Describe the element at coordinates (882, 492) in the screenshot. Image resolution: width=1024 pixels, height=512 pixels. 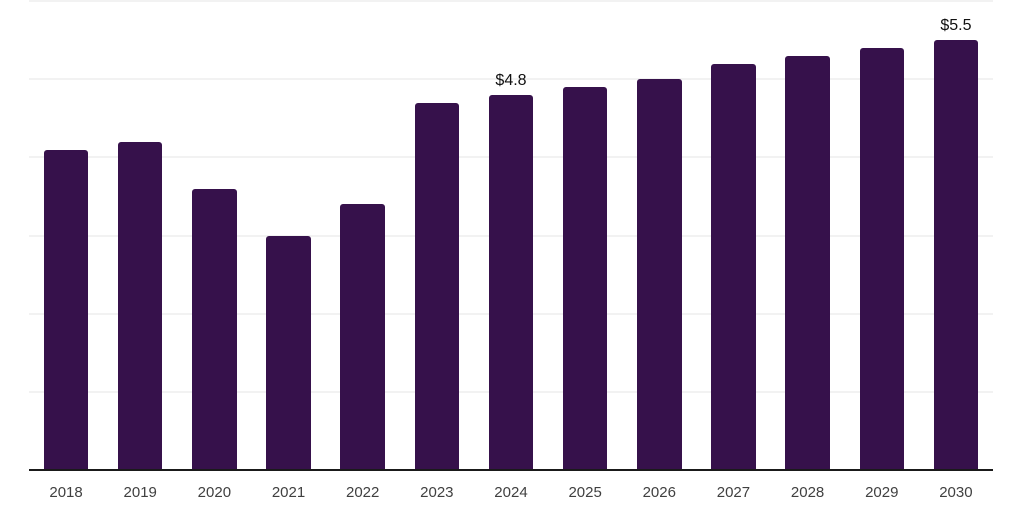
I see `x-axis-label: 2029` at that location.